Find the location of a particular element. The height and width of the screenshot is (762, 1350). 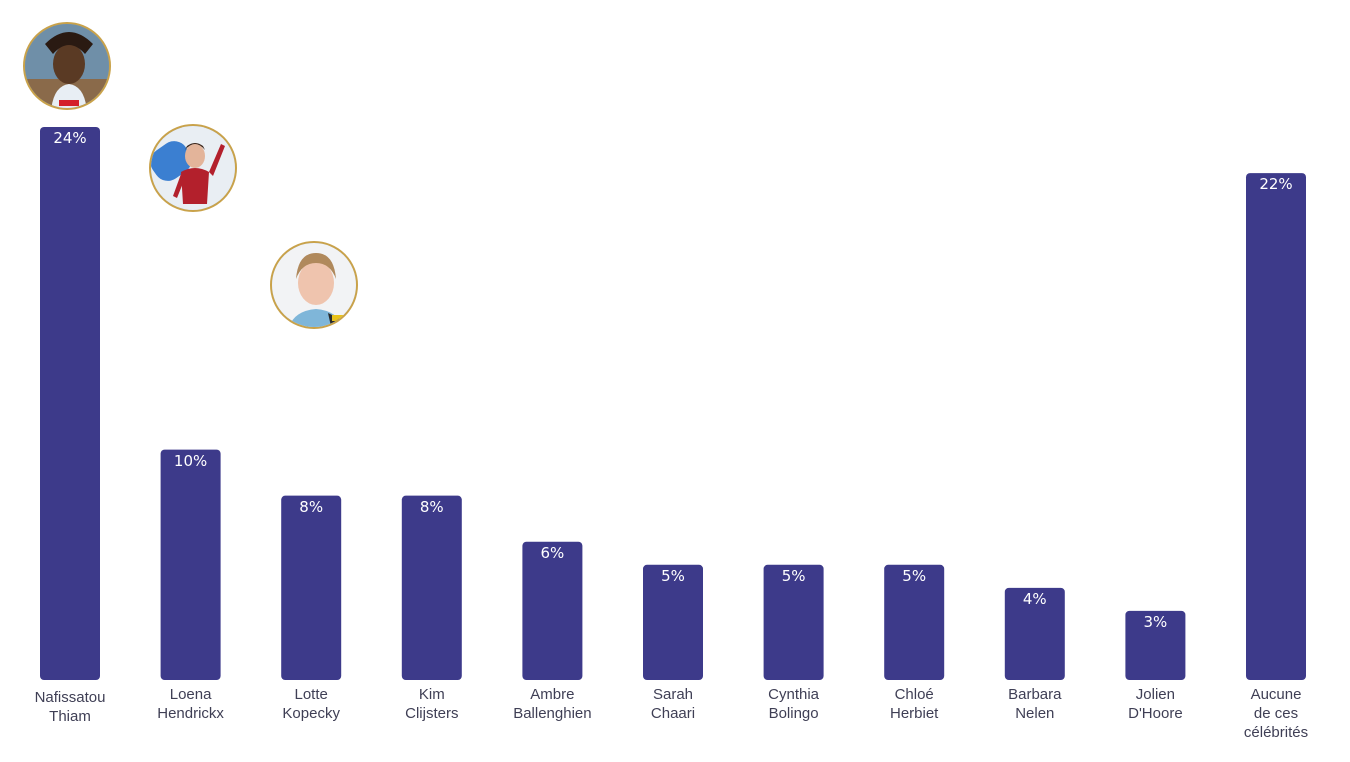

category-label-loena-hendrickx: Loena Hendrickx is located at coordinates (191, 704).